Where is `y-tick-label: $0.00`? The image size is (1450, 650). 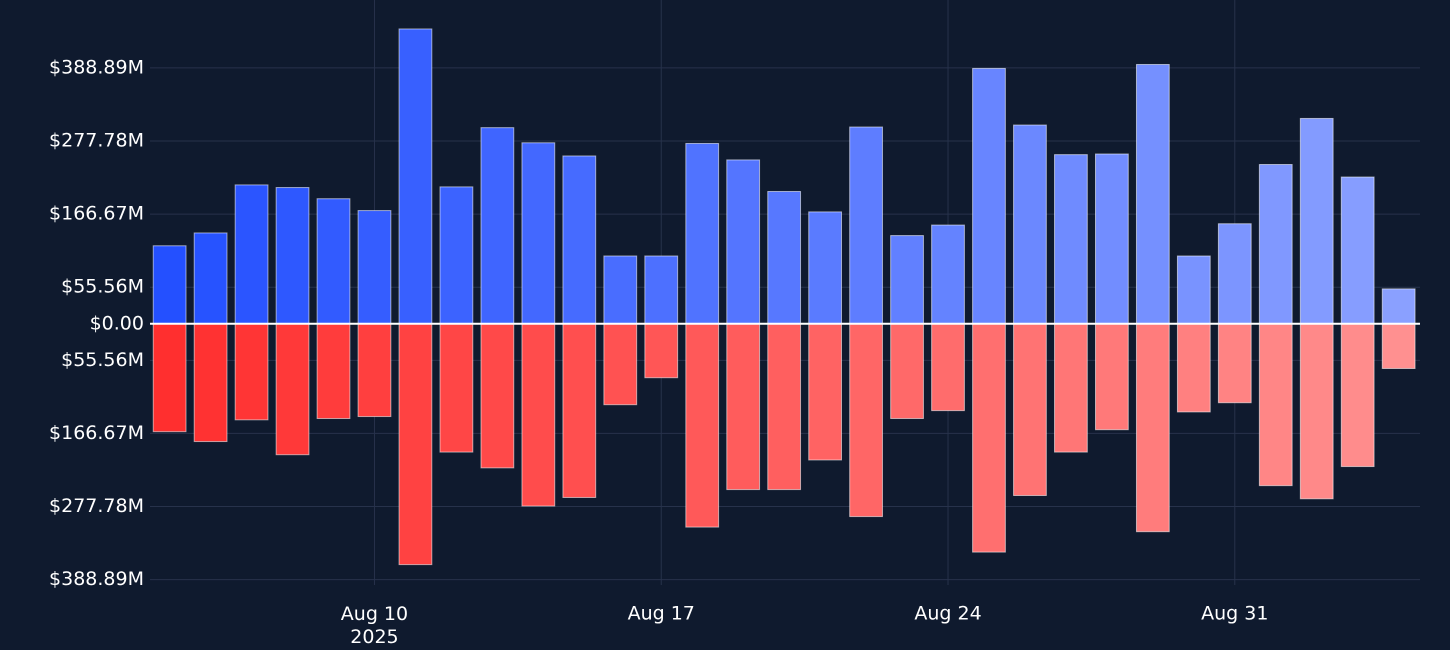
y-tick-label: $0.00 is located at coordinates (117, 323).